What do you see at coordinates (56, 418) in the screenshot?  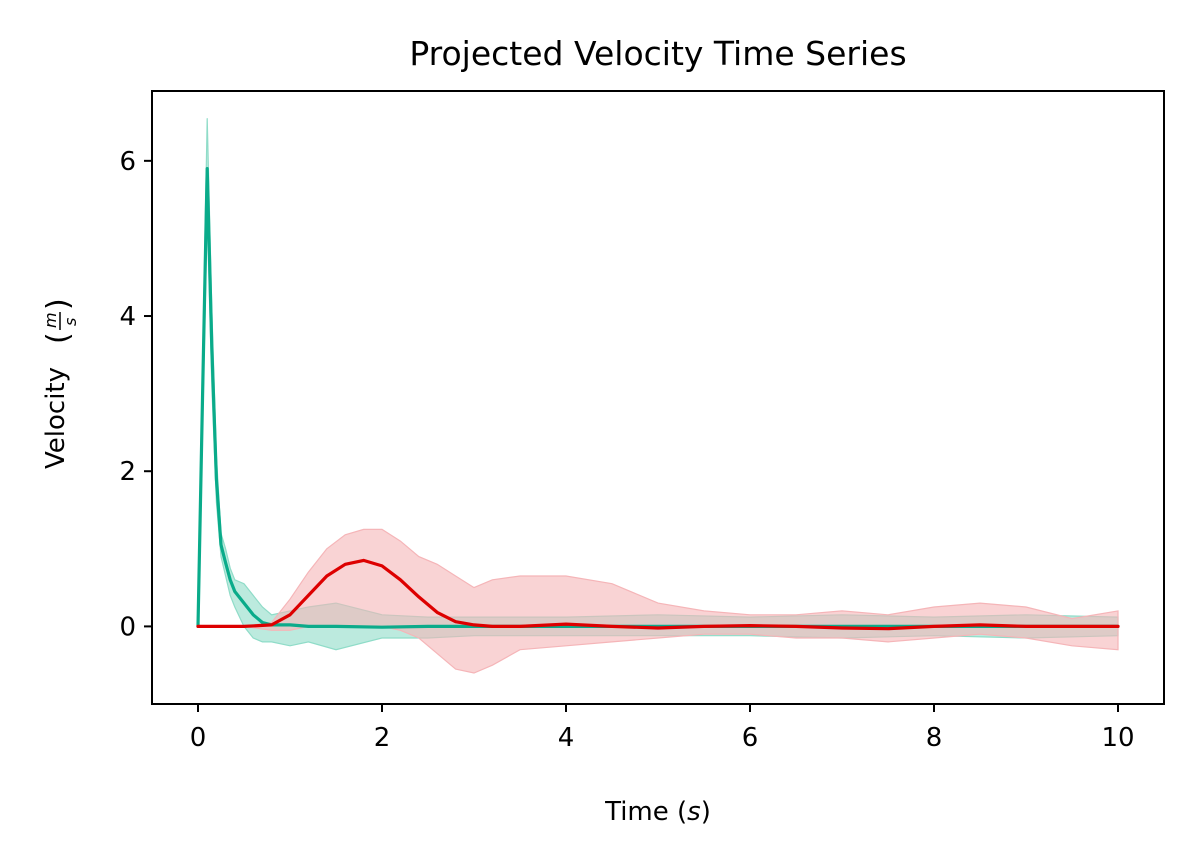 I see `y-axis-label-text: Velocity` at bounding box center [56, 418].